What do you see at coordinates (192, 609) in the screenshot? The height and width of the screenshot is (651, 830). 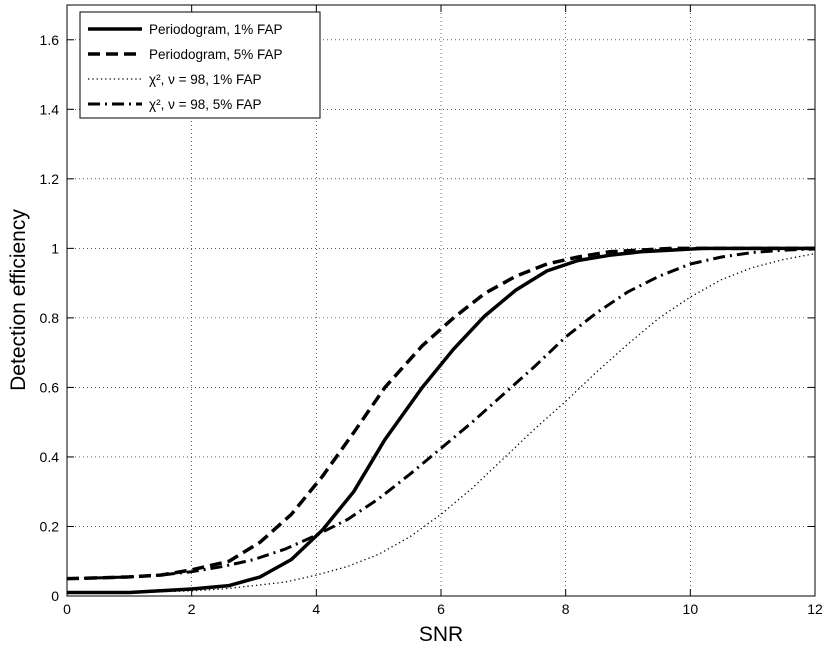 I see `x-tick-label: 2` at bounding box center [192, 609].